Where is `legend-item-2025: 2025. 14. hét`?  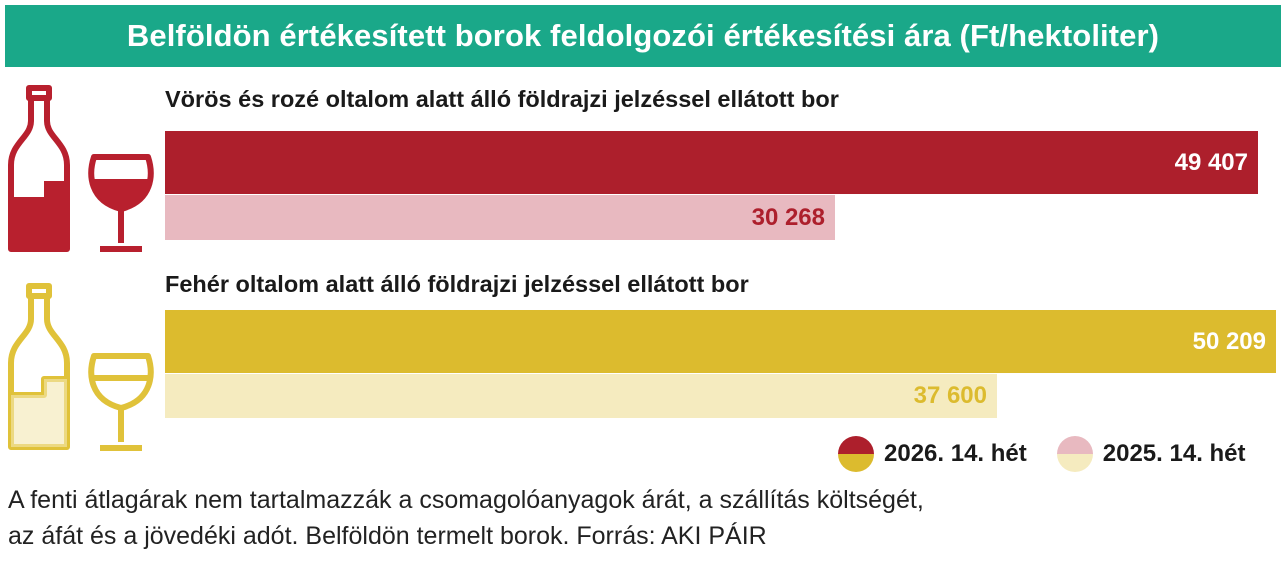 legend-item-2025: 2025. 14. hét is located at coordinates (1150, 454).